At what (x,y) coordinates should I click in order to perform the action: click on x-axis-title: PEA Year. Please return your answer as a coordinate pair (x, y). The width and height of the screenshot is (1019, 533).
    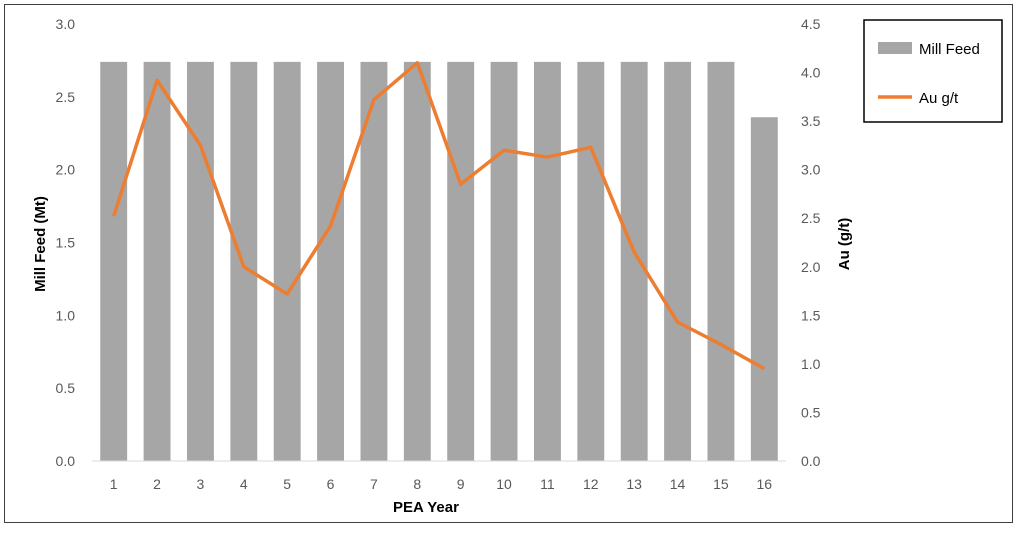
    Looking at the image, I should click on (426, 507).